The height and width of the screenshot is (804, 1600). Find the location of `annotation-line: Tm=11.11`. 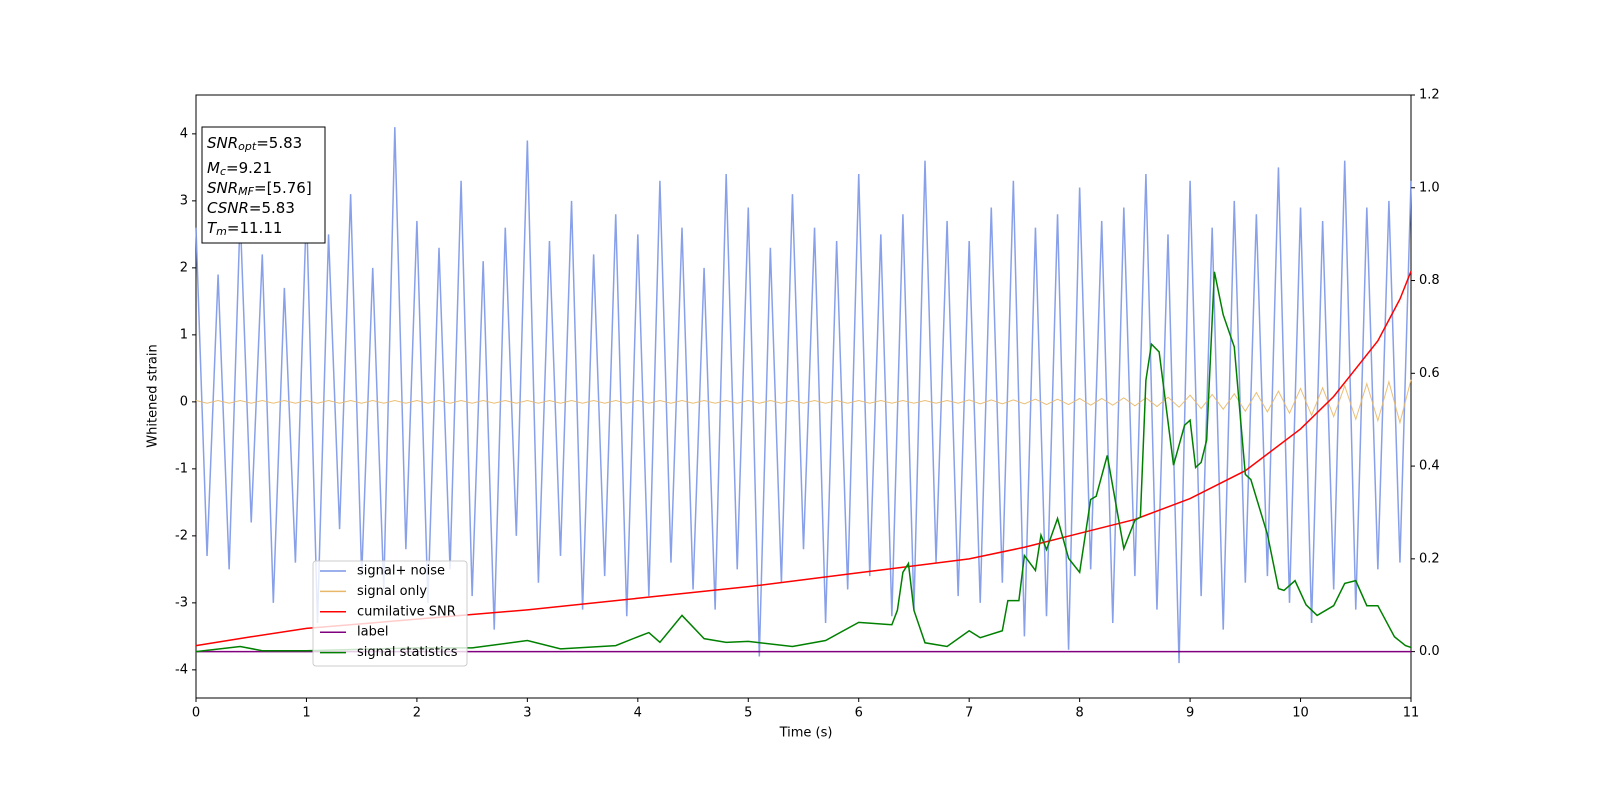

annotation-line: Tm=11.11 is located at coordinates (244, 229).